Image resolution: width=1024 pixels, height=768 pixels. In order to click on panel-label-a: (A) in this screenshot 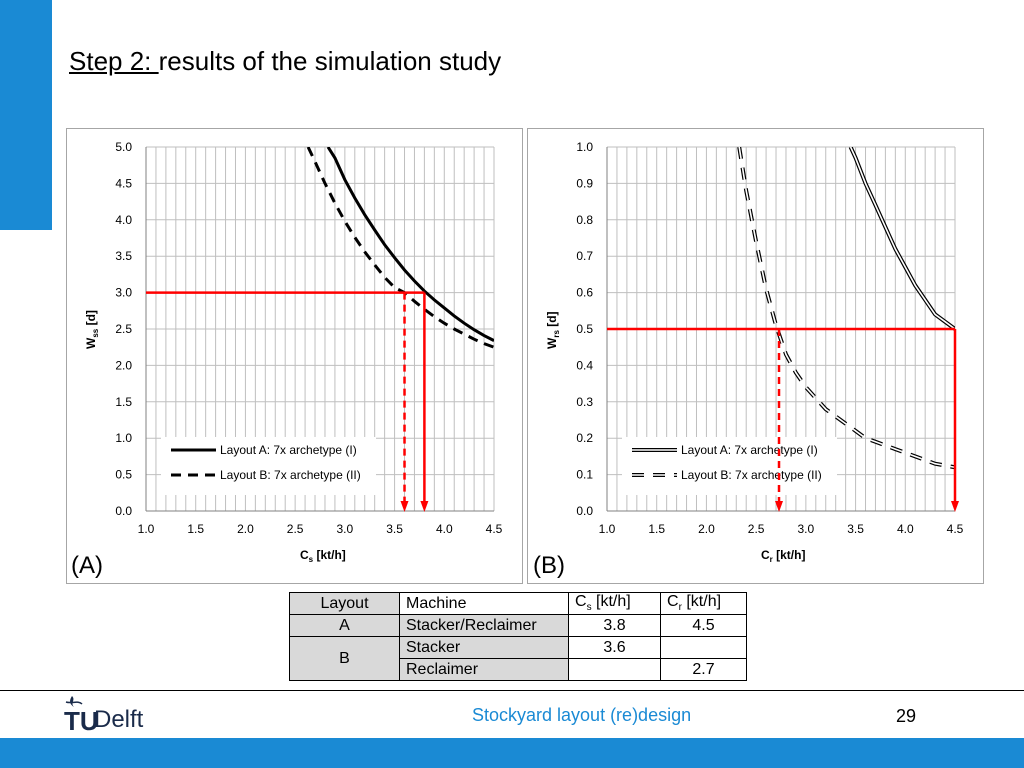, I will do `click(87, 565)`.